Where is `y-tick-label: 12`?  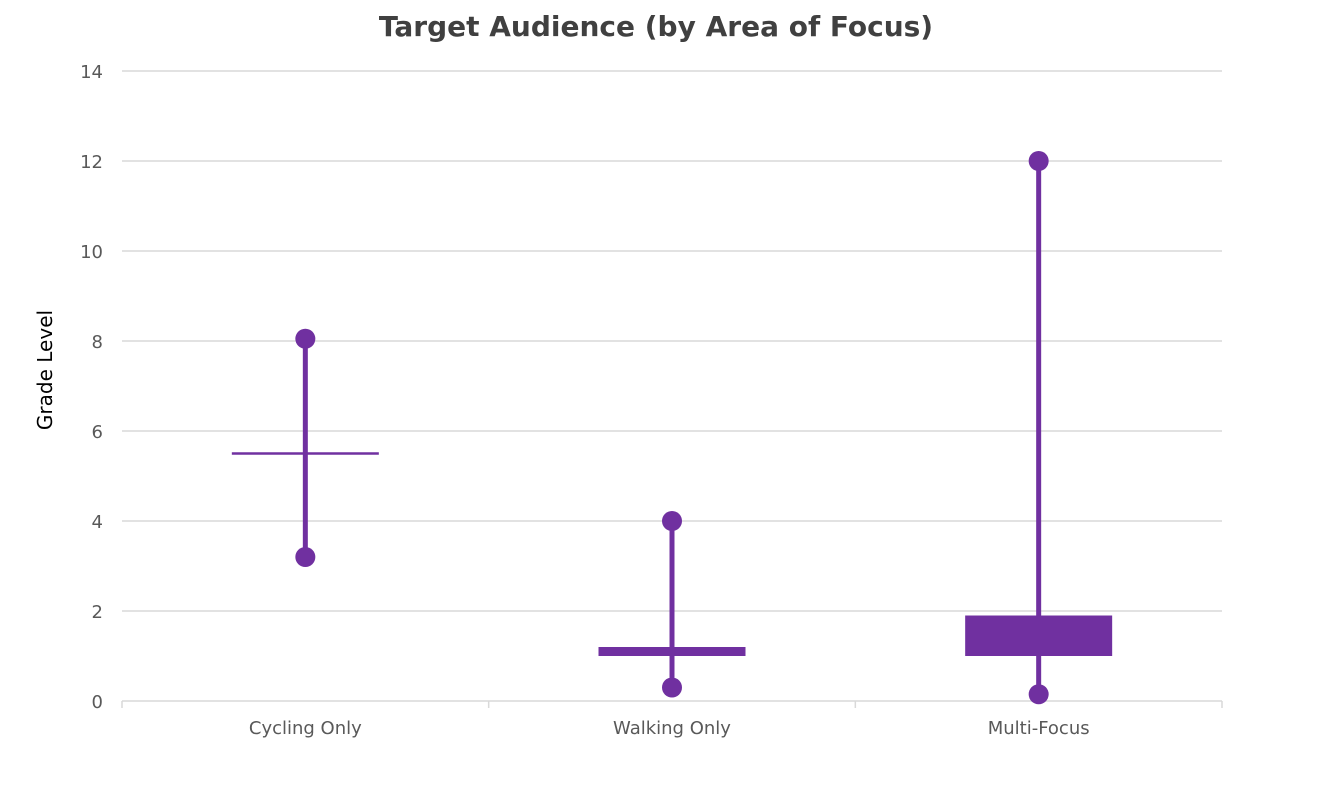 y-tick-label: 12 is located at coordinates (91, 162).